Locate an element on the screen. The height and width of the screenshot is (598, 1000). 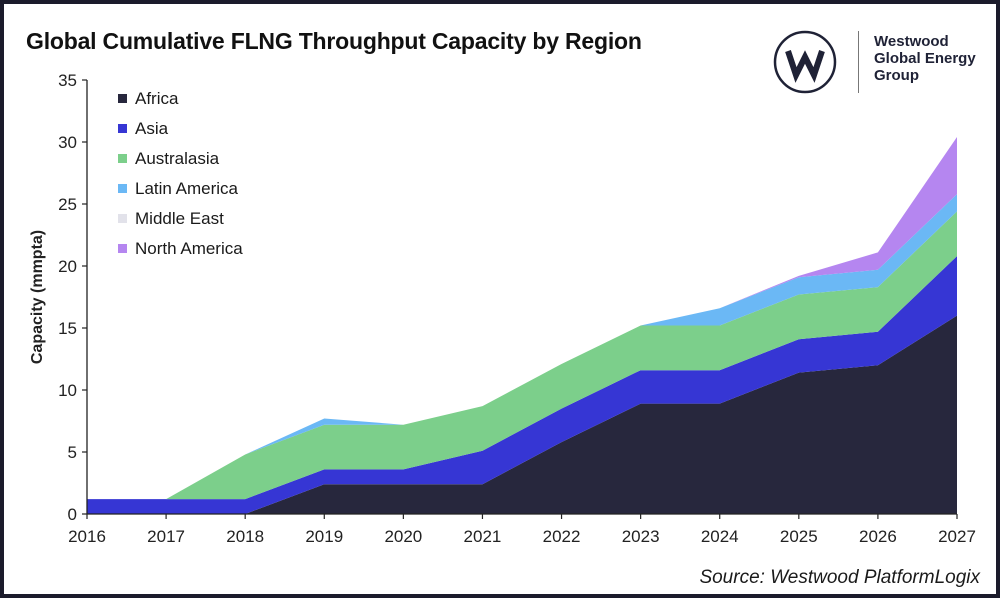
y-tick-label: 25 is located at coordinates (67, 204).